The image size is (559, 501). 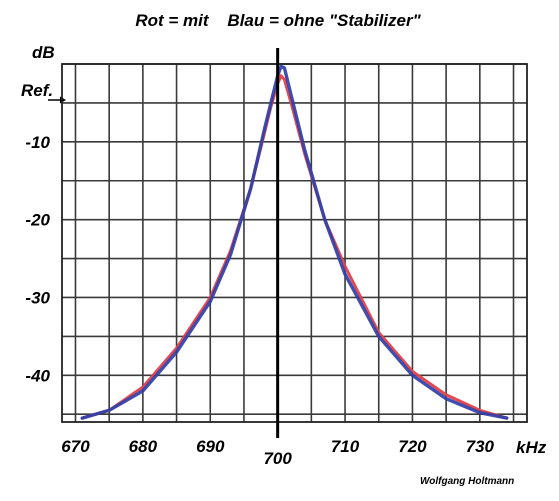 What do you see at coordinates (75, 446) in the screenshot?
I see `x-tick-label: 670` at bounding box center [75, 446].